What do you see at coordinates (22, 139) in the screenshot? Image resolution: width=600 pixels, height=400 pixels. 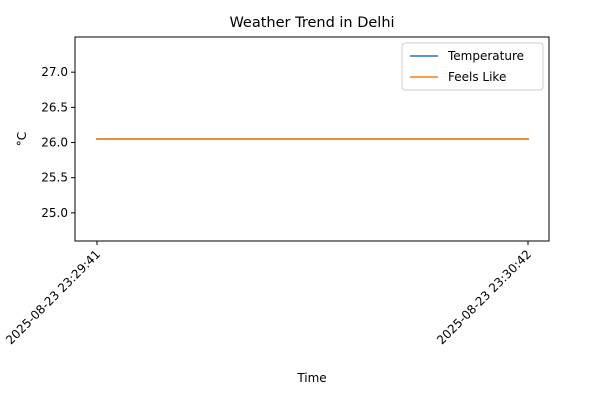 I see `y-axis-label: °C` at bounding box center [22, 139].